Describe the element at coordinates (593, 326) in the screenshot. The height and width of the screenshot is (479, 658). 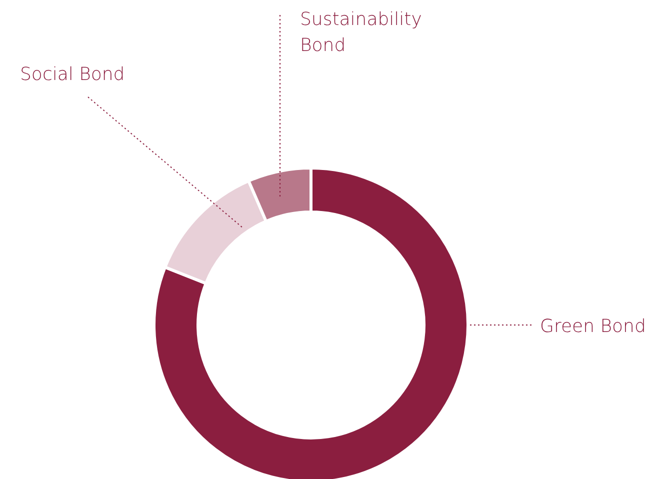
I see `slice-label: Green Bond` at that location.